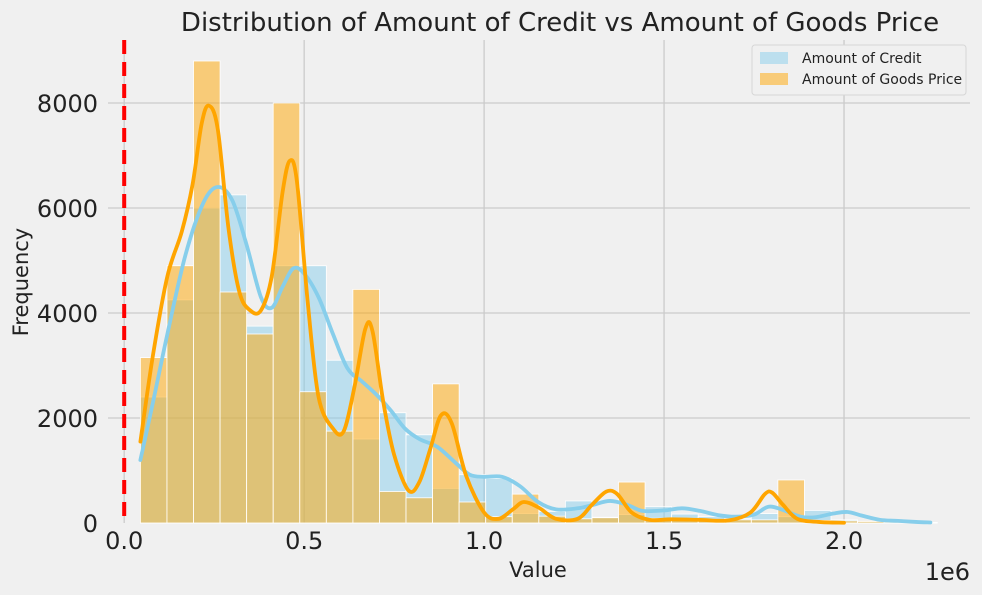  I want to click on y-tick-label: 0, so click(90, 524).